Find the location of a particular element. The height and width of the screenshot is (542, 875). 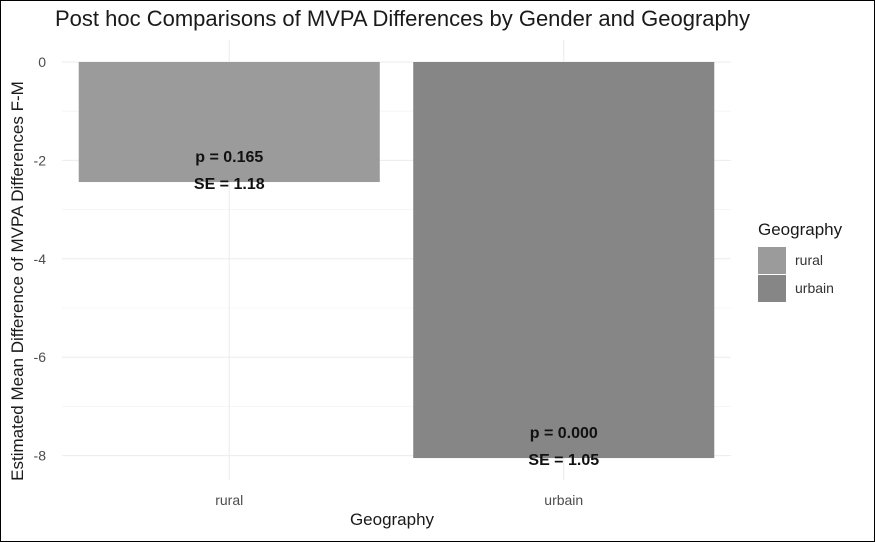

legend-label-urbain: urbain is located at coordinates (814, 288).